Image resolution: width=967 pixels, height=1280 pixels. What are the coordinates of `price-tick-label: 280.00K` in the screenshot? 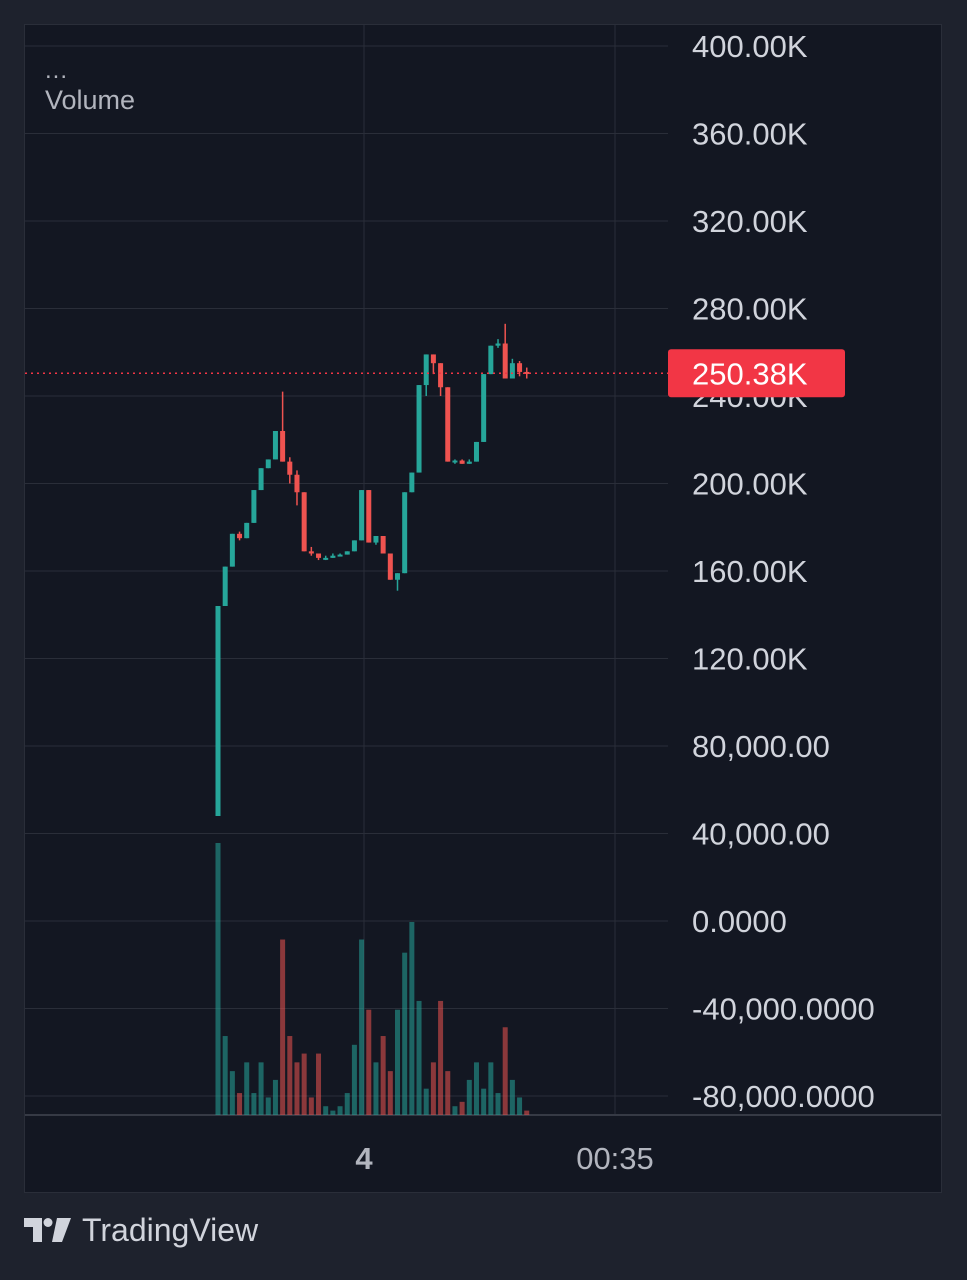 It's located at (750, 309).